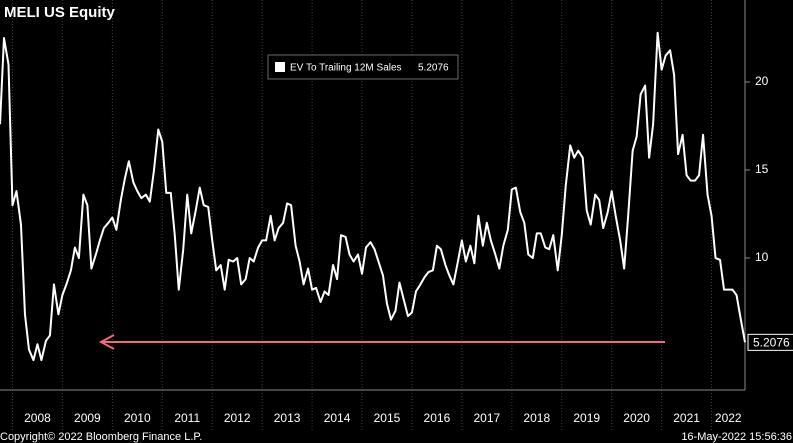 The width and height of the screenshot is (793, 443). Describe the element at coordinates (287, 418) in the screenshot. I see `x-tick-label: 2013` at that location.